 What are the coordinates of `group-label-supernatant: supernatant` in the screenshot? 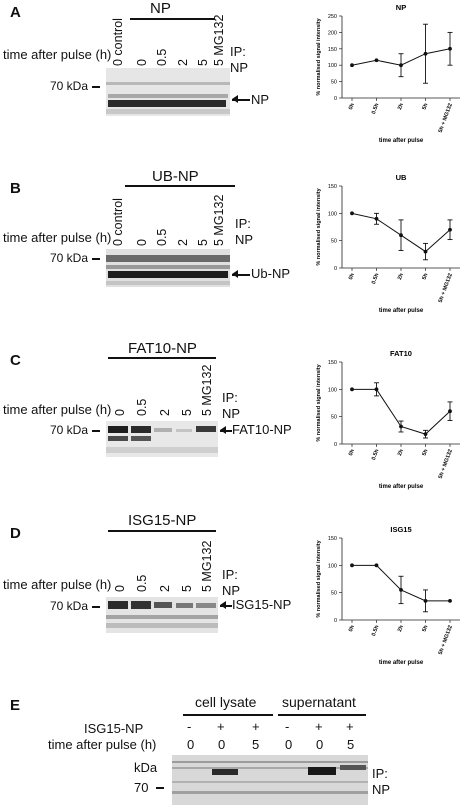 It's located at (319, 702).